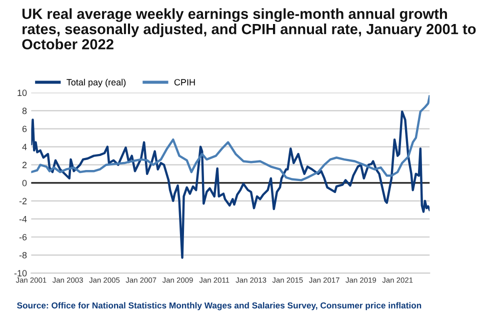 The image size is (480, 331). Describe the element at coordinates (24, 147) in the screenshot. I see `y-tick-label: 4` at that location.